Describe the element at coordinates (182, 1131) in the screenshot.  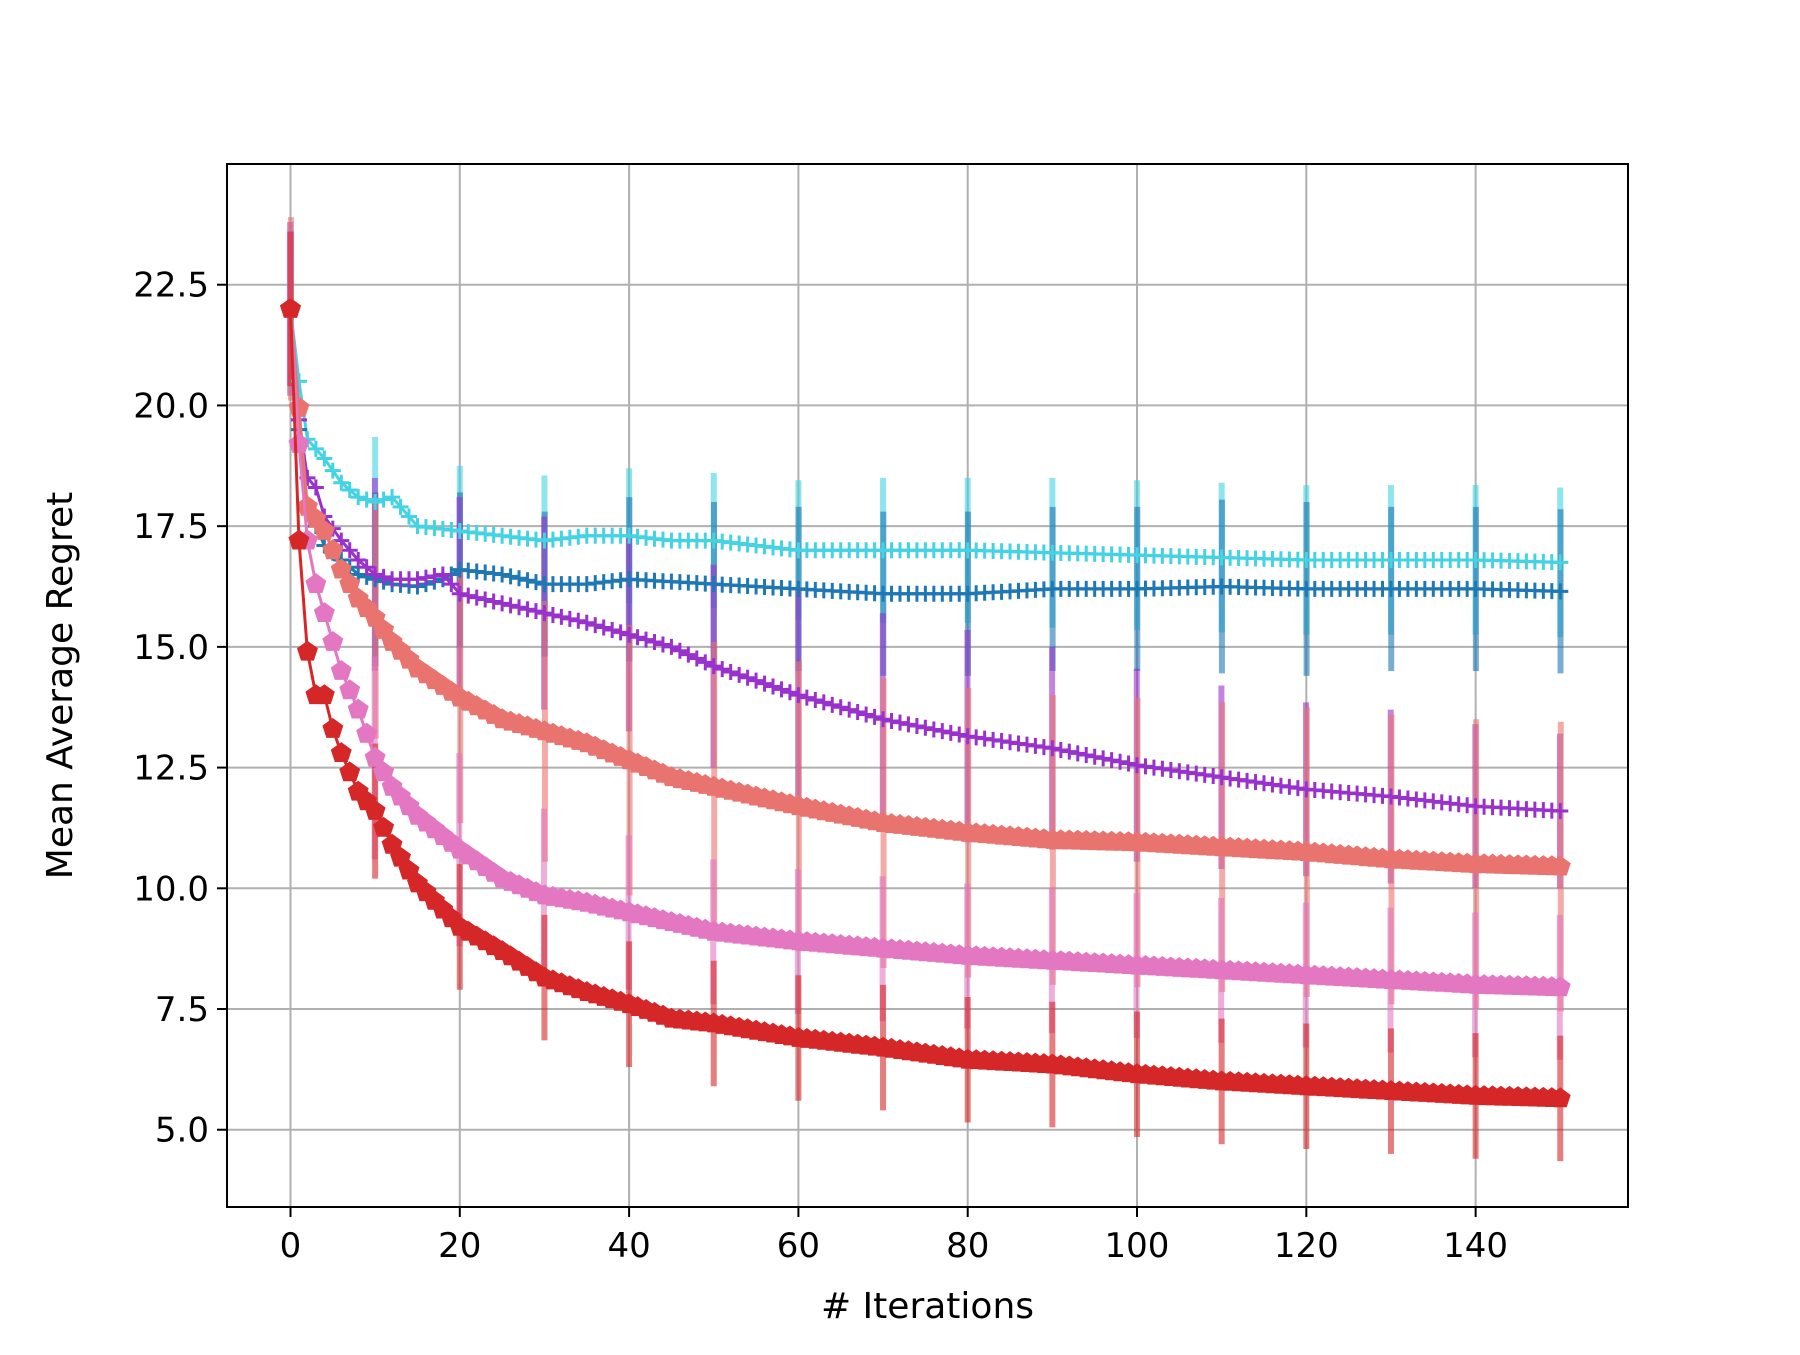
I see `y-tick-label: 5.0` at that location.